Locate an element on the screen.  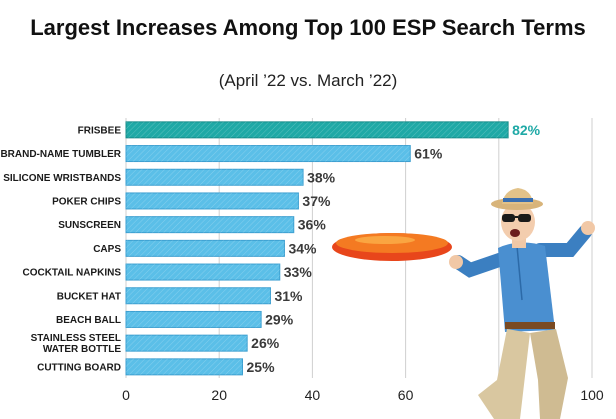
man-figure is located at coordinates (522, 303).